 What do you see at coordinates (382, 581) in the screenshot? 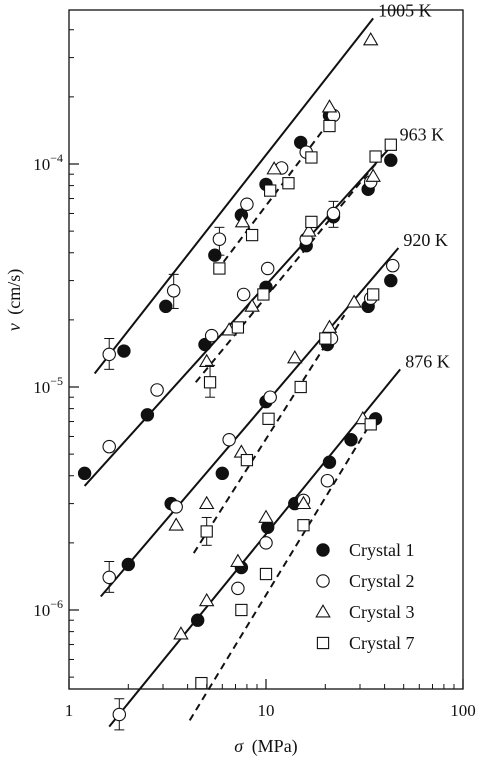
I see `legend-label: Crystal 2` at bounding box center [382, 581].